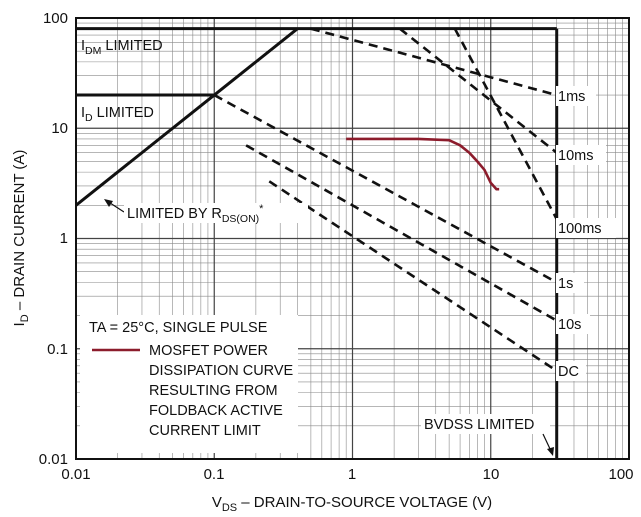 The width and height of the screenshot is (641, 517). Describe the element at coordinates (205, 431) in the screenshot. I see `legend-line: CURRENT LIMIT` at that location.